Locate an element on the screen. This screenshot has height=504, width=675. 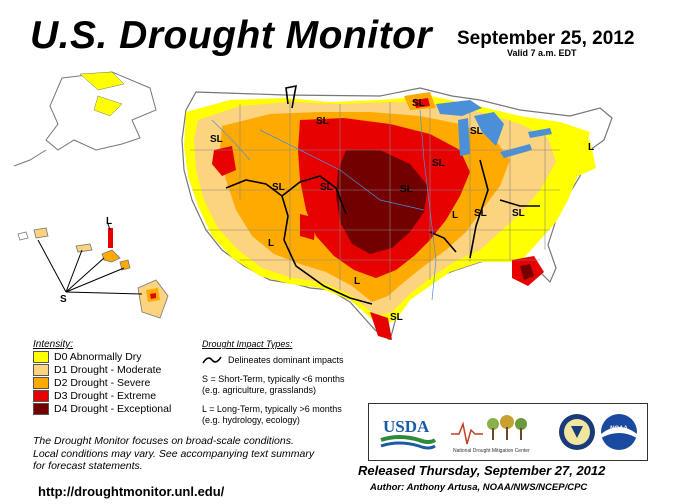
legend-item-d2: D2 Drought - Severe is located at coordinates (92, 383).